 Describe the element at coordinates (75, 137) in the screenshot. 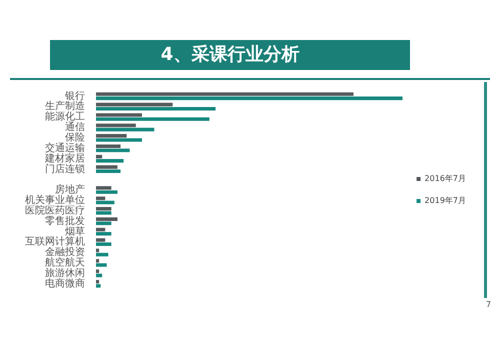

I see `y-tick-label: 保险` at that location.